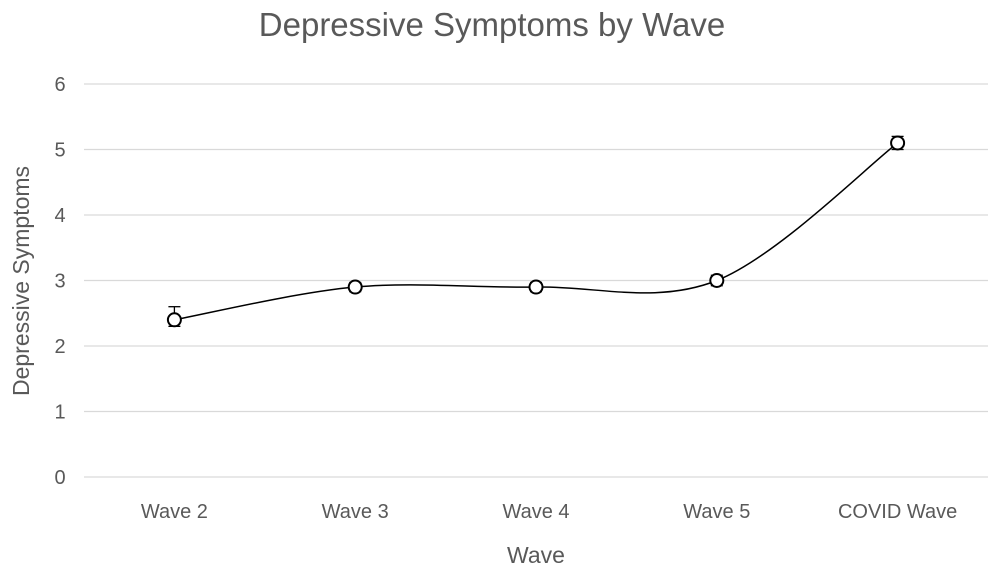 This screenshot has width=1000, height=575. Describe the element at coordinates (897, 512) in the screenshot. I see `x-tick-label: COVID Wave` at that location.